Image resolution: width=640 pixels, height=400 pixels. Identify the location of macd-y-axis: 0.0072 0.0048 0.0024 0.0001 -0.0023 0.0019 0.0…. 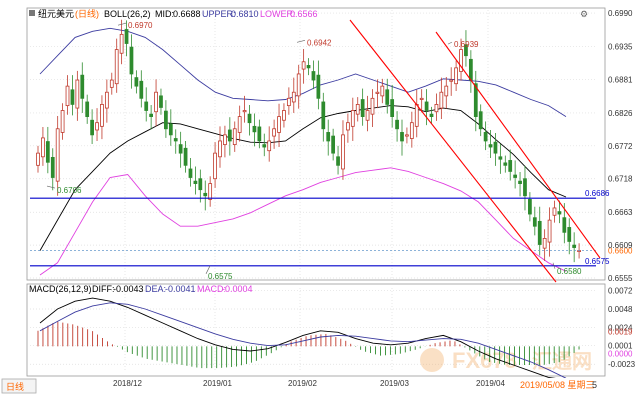
(622, 327).